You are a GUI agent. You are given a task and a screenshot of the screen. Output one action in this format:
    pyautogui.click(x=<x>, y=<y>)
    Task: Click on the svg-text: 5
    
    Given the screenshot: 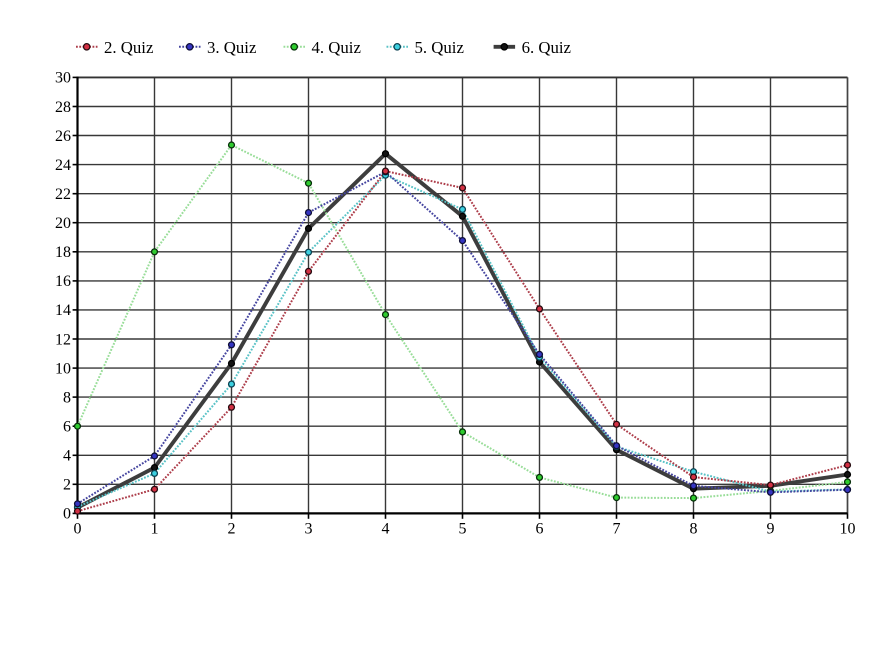 What is the action you would take?
    pyautogui.click(x=463, y=529)
    